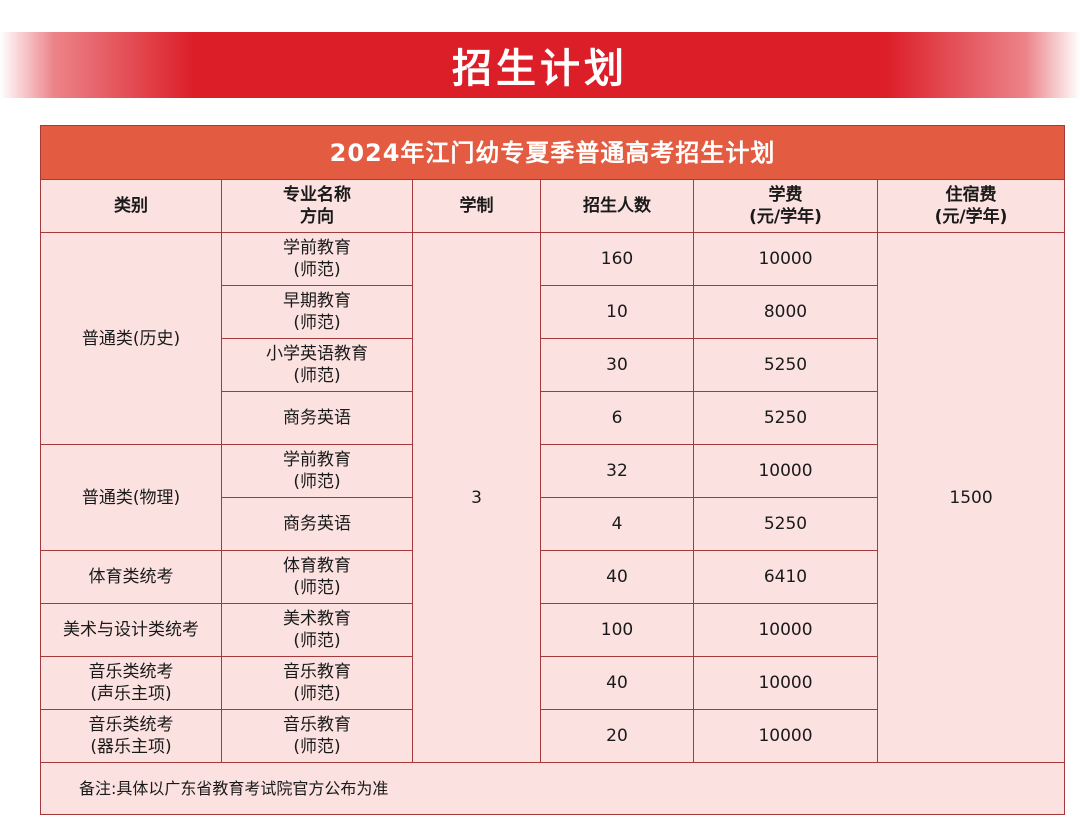 This screenshot has width=1080, height=830. I want to click on count-cell: 32, so click(617, 471).